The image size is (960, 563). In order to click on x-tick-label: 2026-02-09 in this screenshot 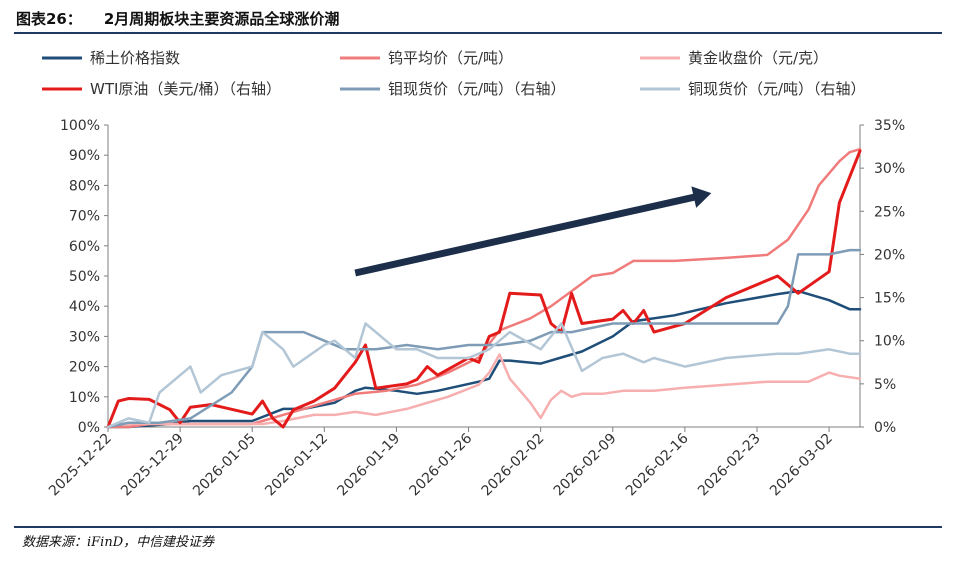, I will do `click(585, 465)`.